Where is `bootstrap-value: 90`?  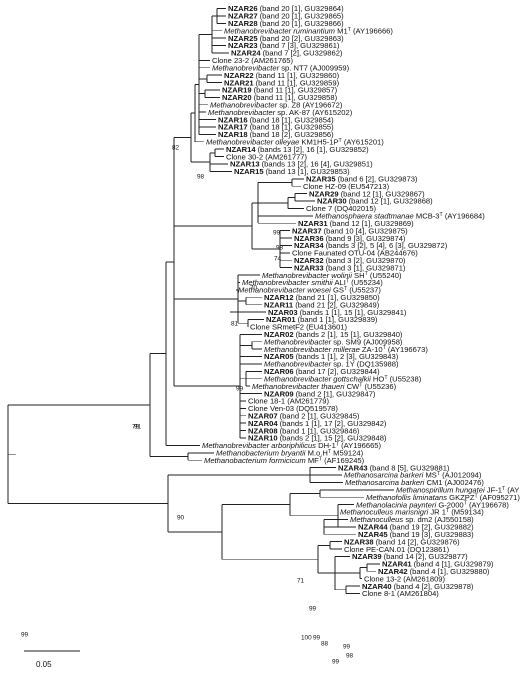
bootstrap-value: 90 is located at coordinates (181, 518).